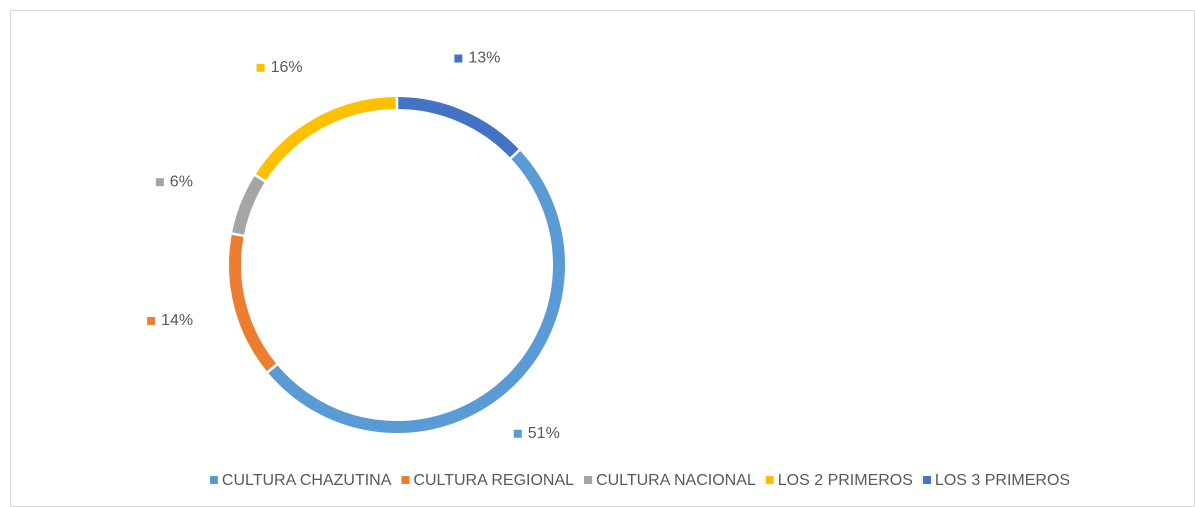  Describe the element at coordinates (177, 320) in the screenshot. I see `data-label: 14%` at that location.